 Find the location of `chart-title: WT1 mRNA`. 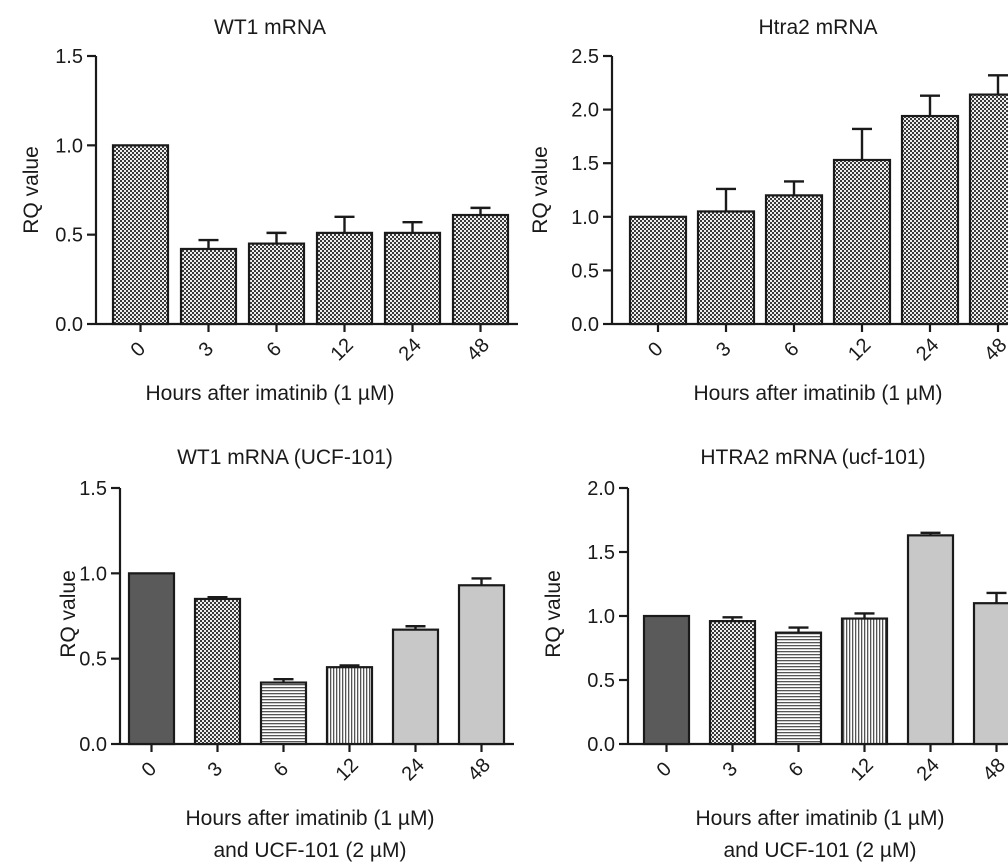

chart-title: WT1 mRNA is located at coordinates (270, 27).